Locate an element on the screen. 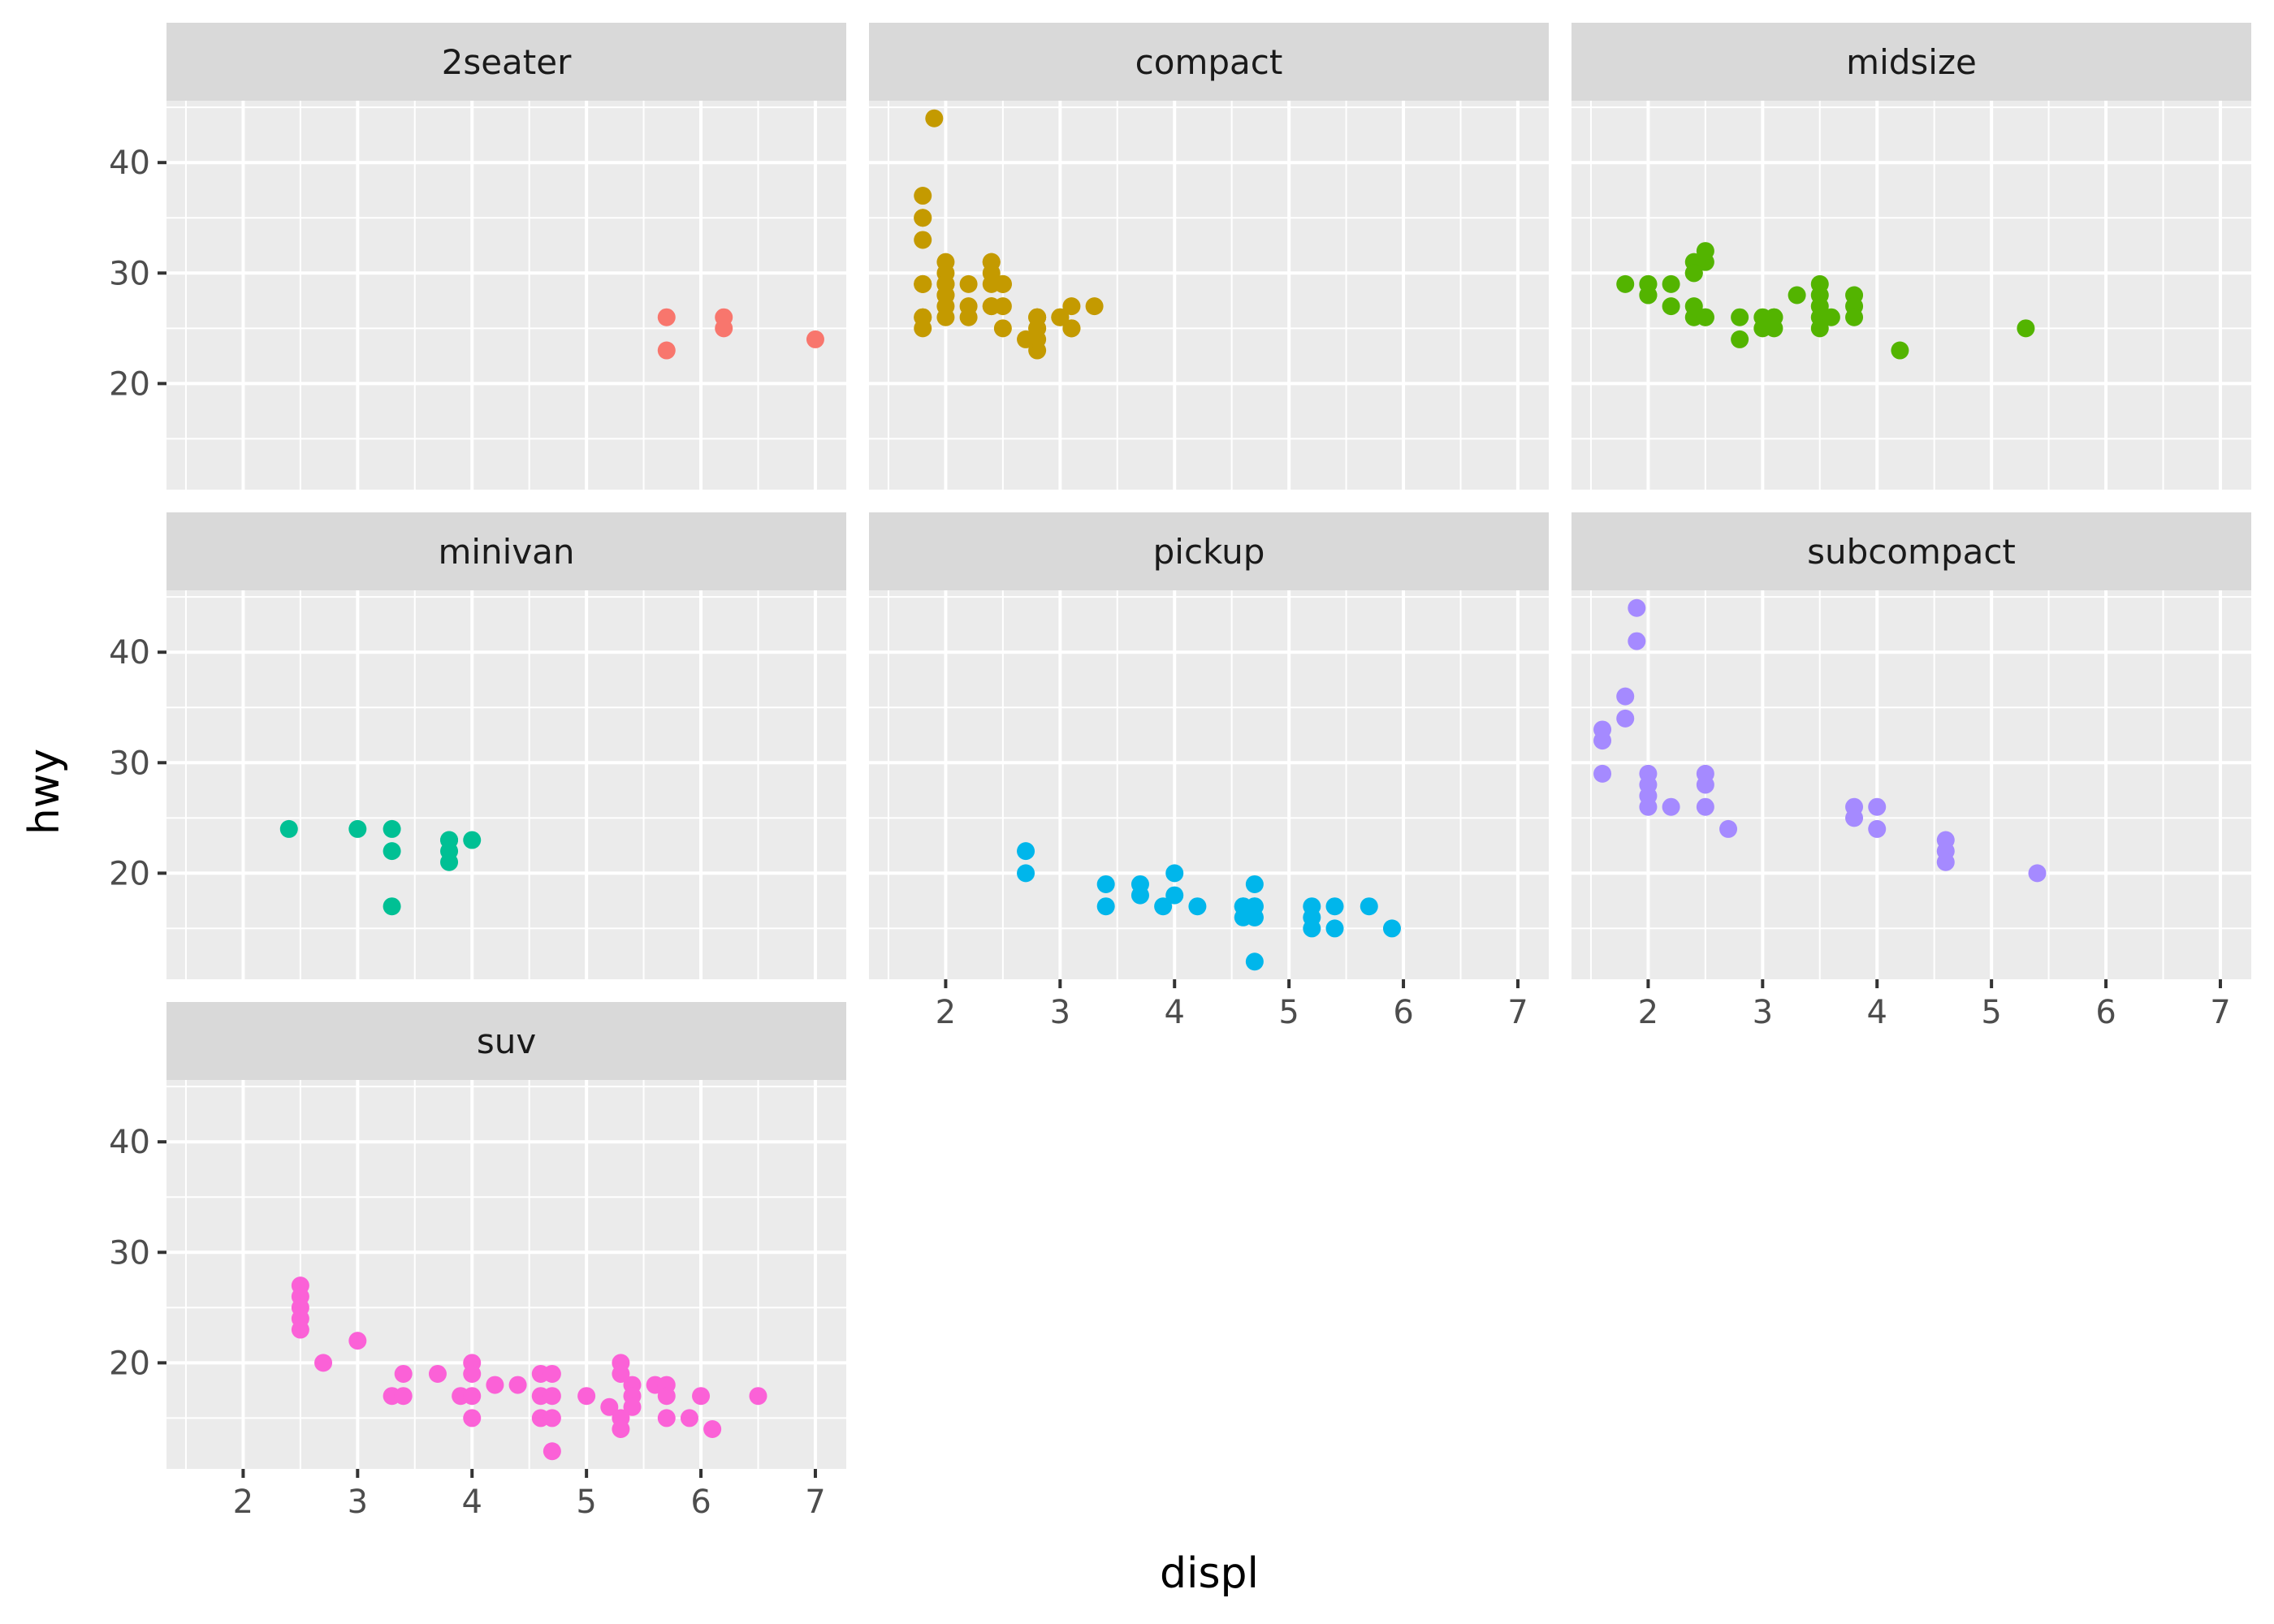 The image size is (2274, 1624). facet-panel-subcompact: subcompact 2 3 4 5 6 7 is located at coordinates (1911, 771).